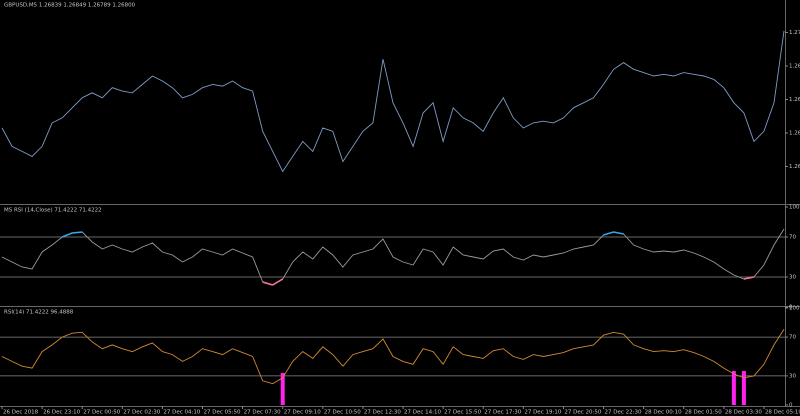  What do you see at coordinates (623, 413) in the screenshot?
I see `x-tick-label: 27 Dec 22:30` at bounding box center [623, 413].